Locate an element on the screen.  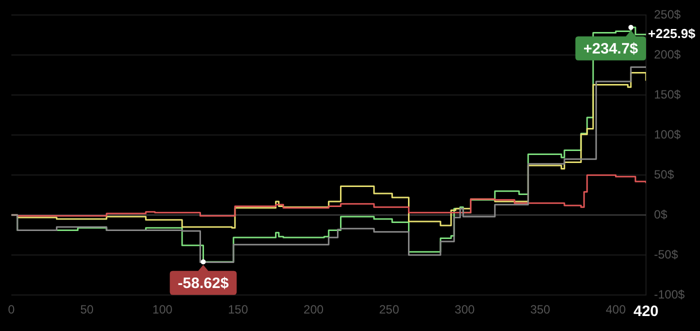
x-tick-label: 100 is located at coordinates (162, 309).